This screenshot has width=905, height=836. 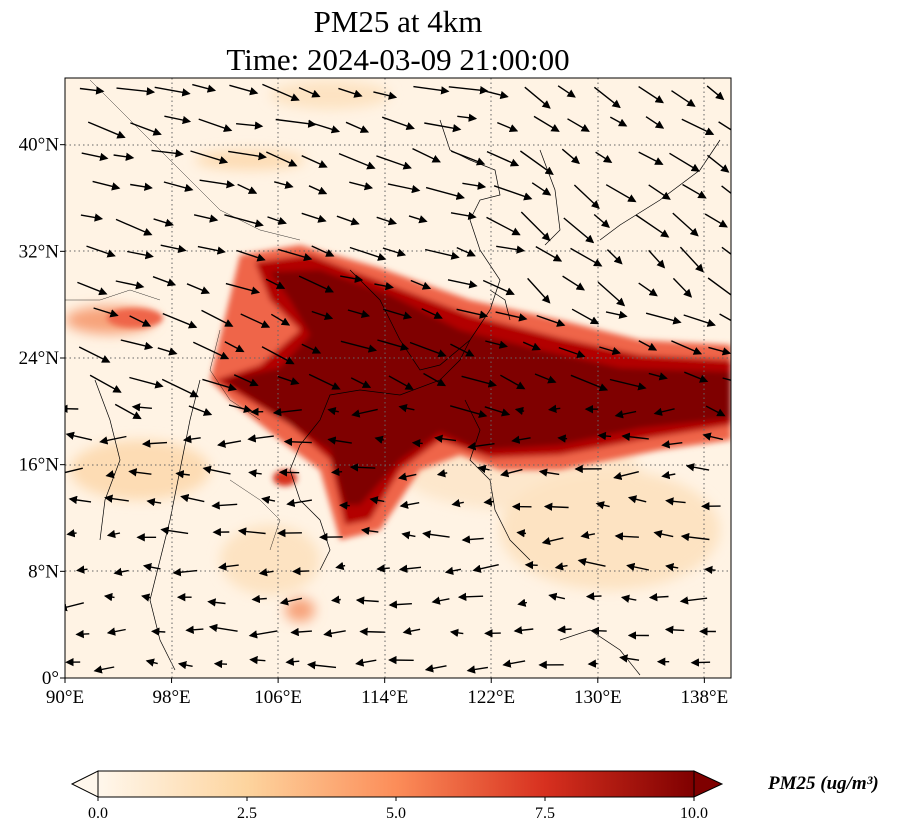 What do you see at coordinates (396, 784) in the screenshot?
I see `colorbar-gradient` at bounding box center [396, 784].